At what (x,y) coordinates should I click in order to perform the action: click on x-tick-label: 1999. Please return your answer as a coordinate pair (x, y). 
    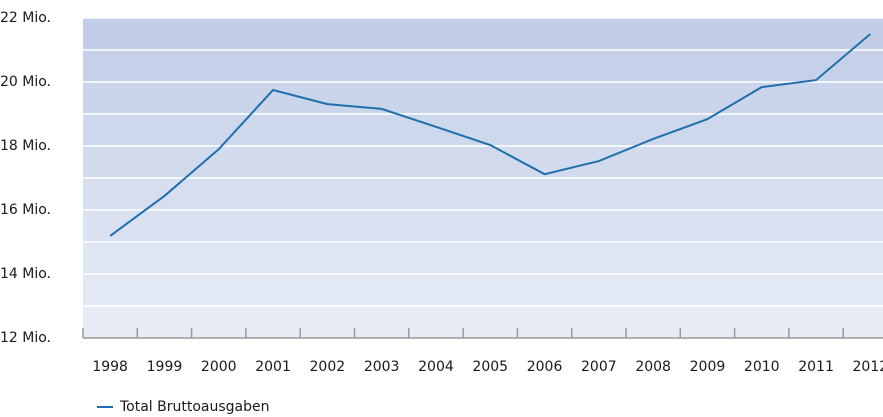
    Looking at the image, I should click on (165, 367).